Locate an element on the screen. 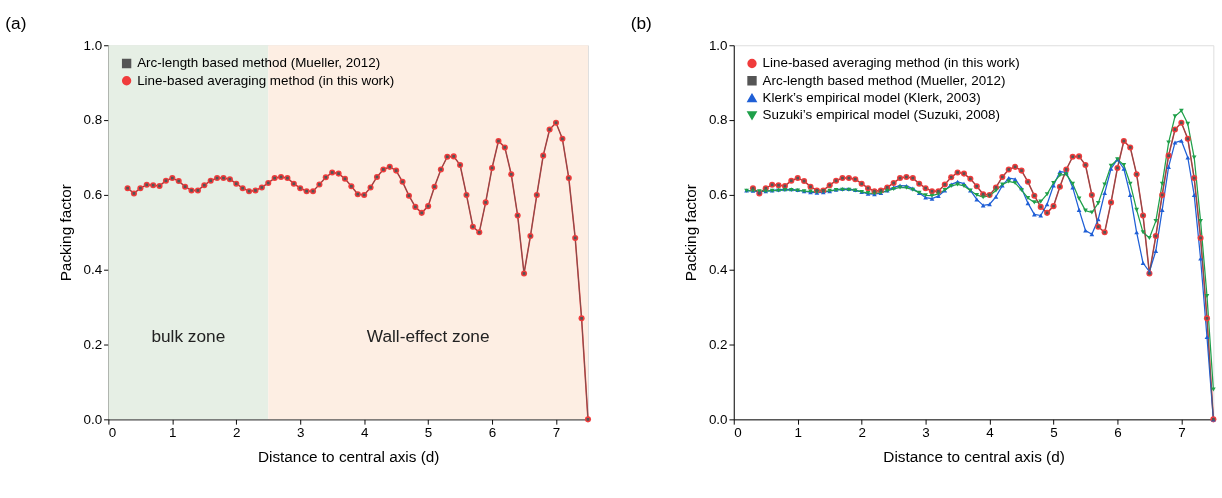 The image size is (1222, 498). chart-title: (a) is located at coordinates (16, 22).